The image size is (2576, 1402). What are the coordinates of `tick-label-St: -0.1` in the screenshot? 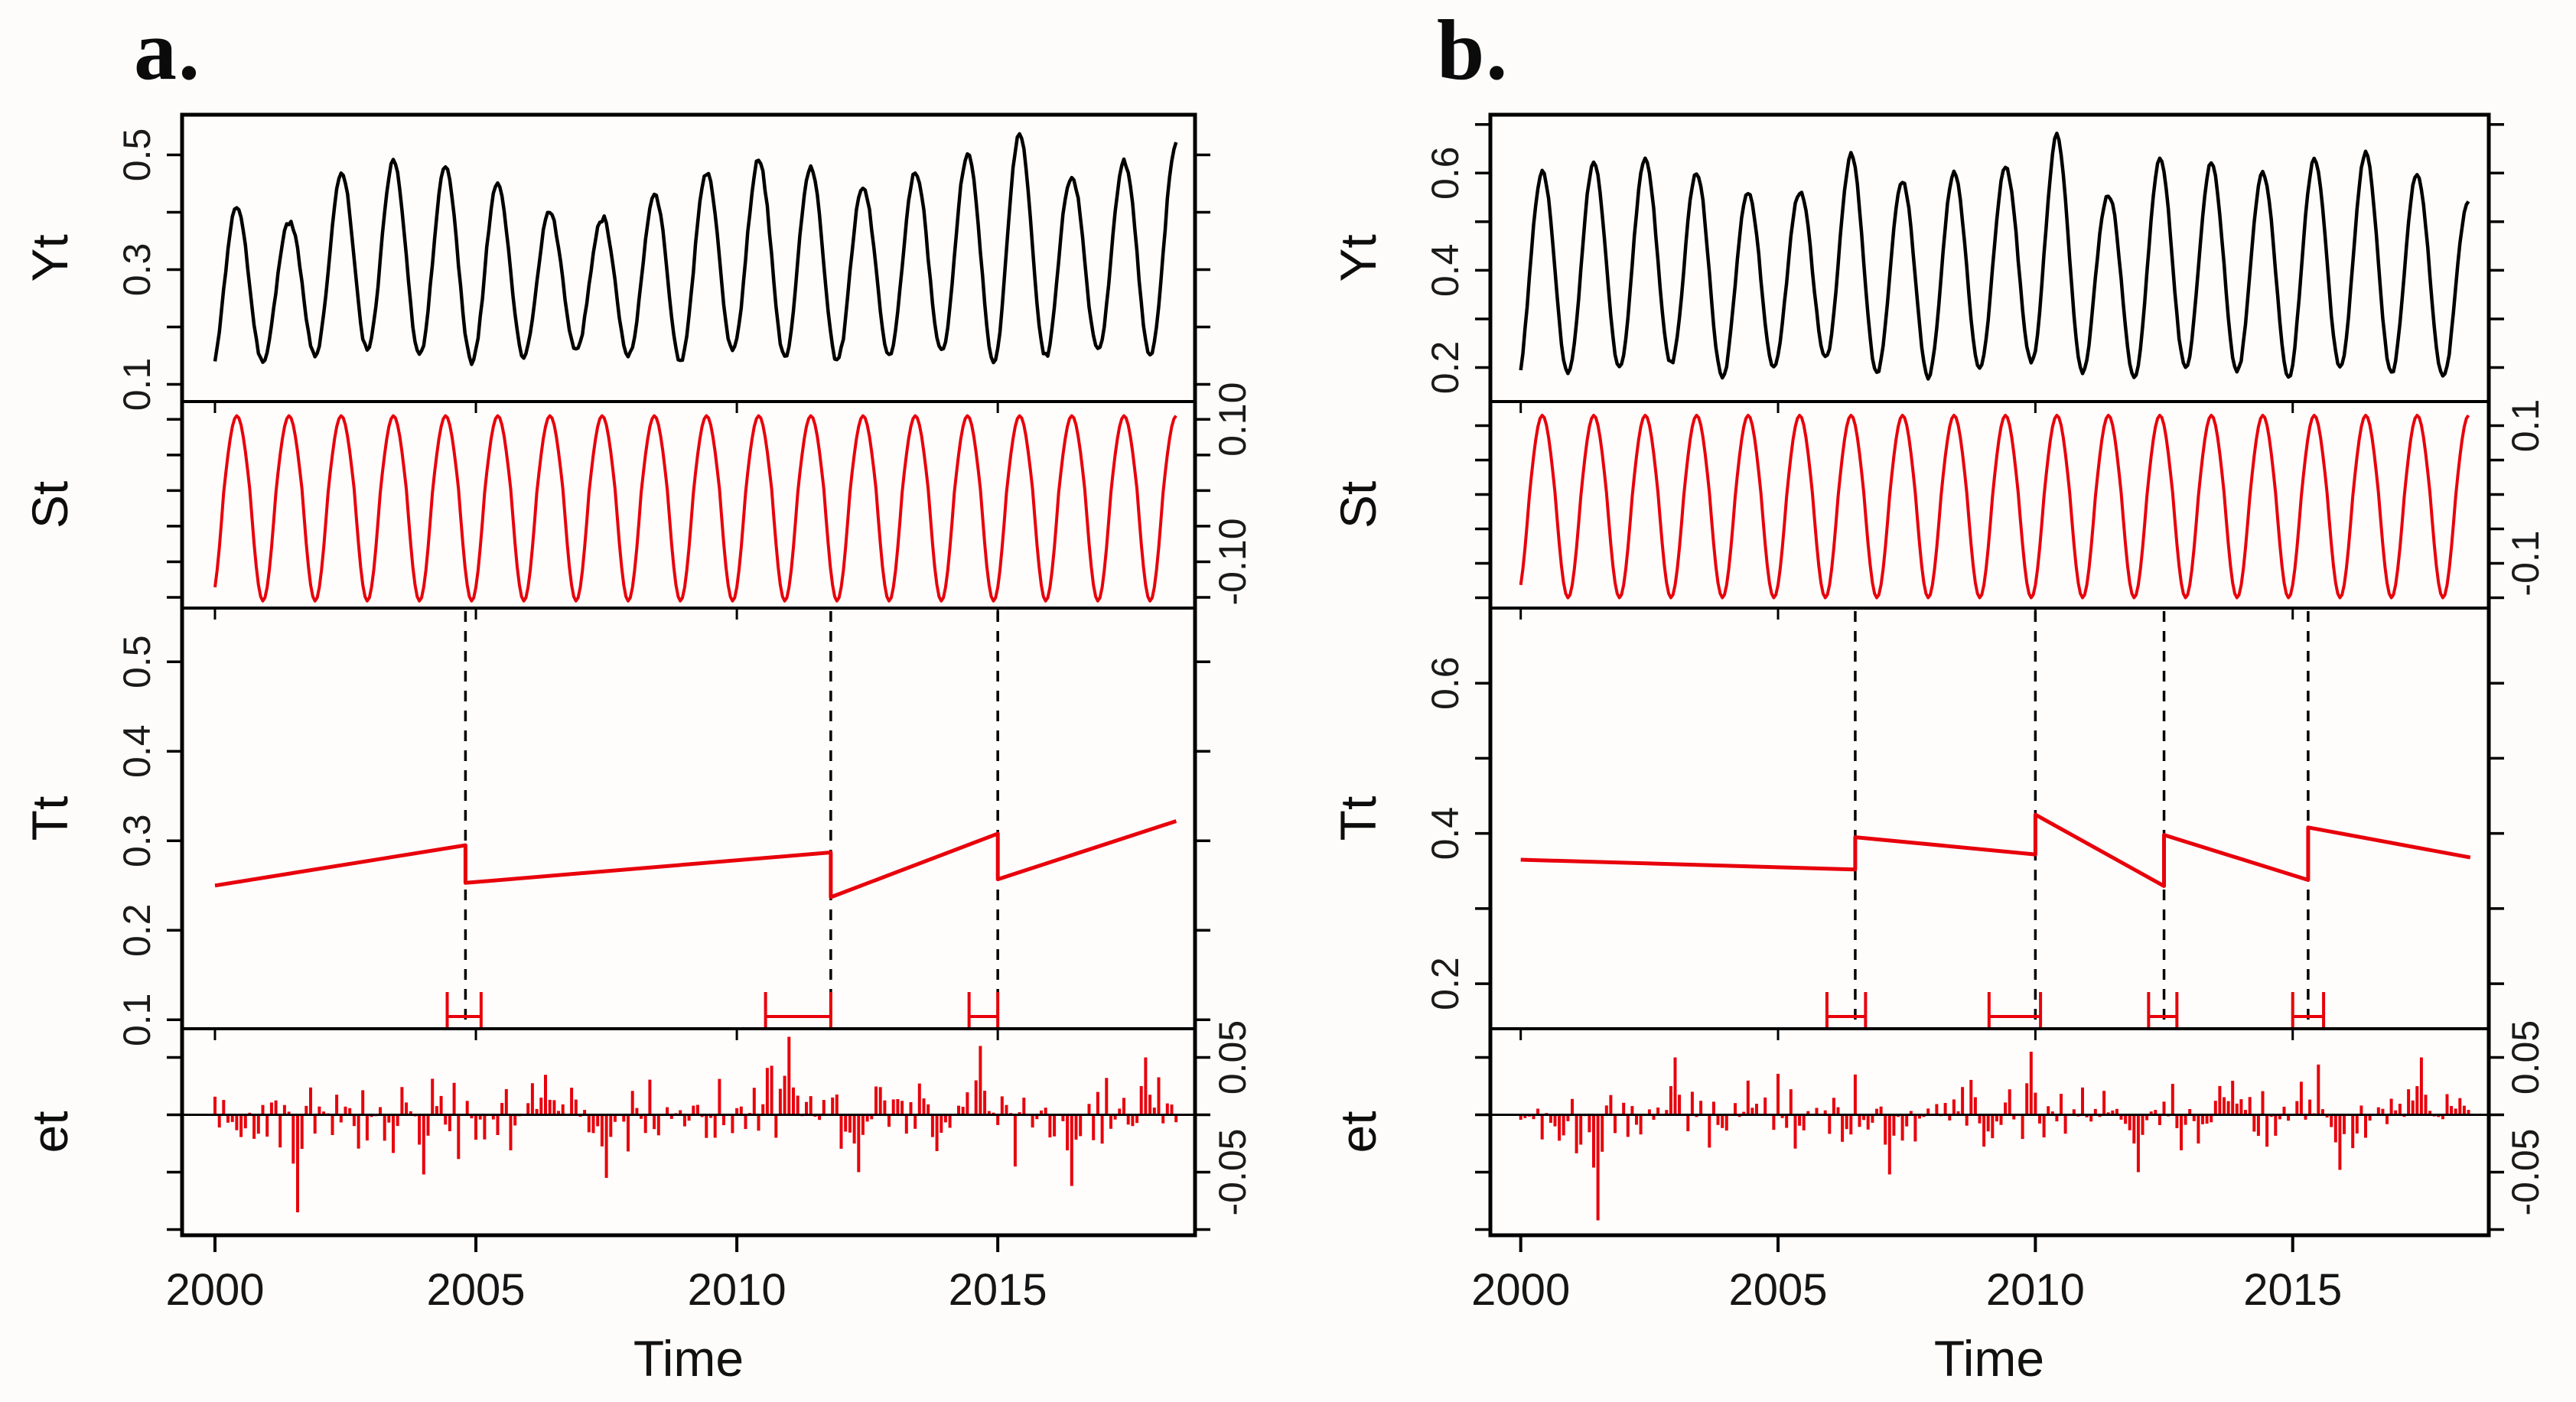 It's located at (2526, 563).